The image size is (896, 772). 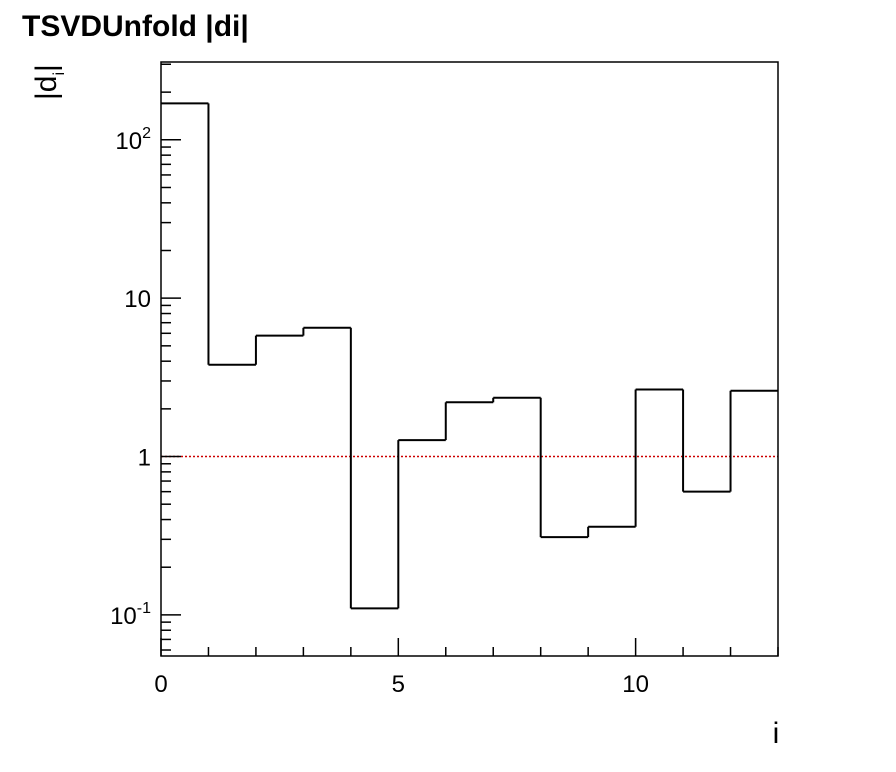 I want to click on x-tick-label: 10, so click(x=635, y=684).